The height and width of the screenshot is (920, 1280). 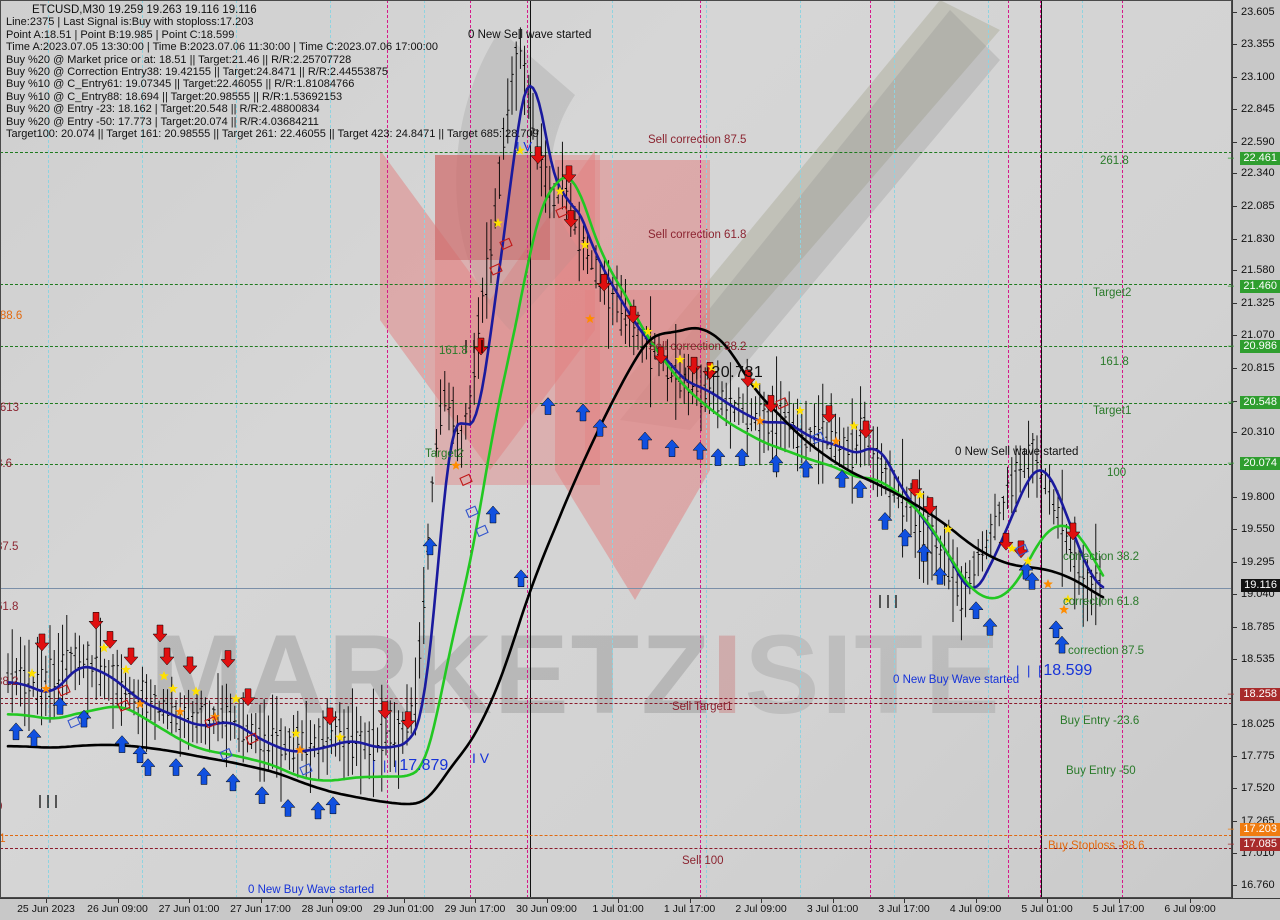 What do you see at coordinates (1256, 142) in the screenshot?
I see `price-tick: 22.590` at bounding box center [1256, 142].